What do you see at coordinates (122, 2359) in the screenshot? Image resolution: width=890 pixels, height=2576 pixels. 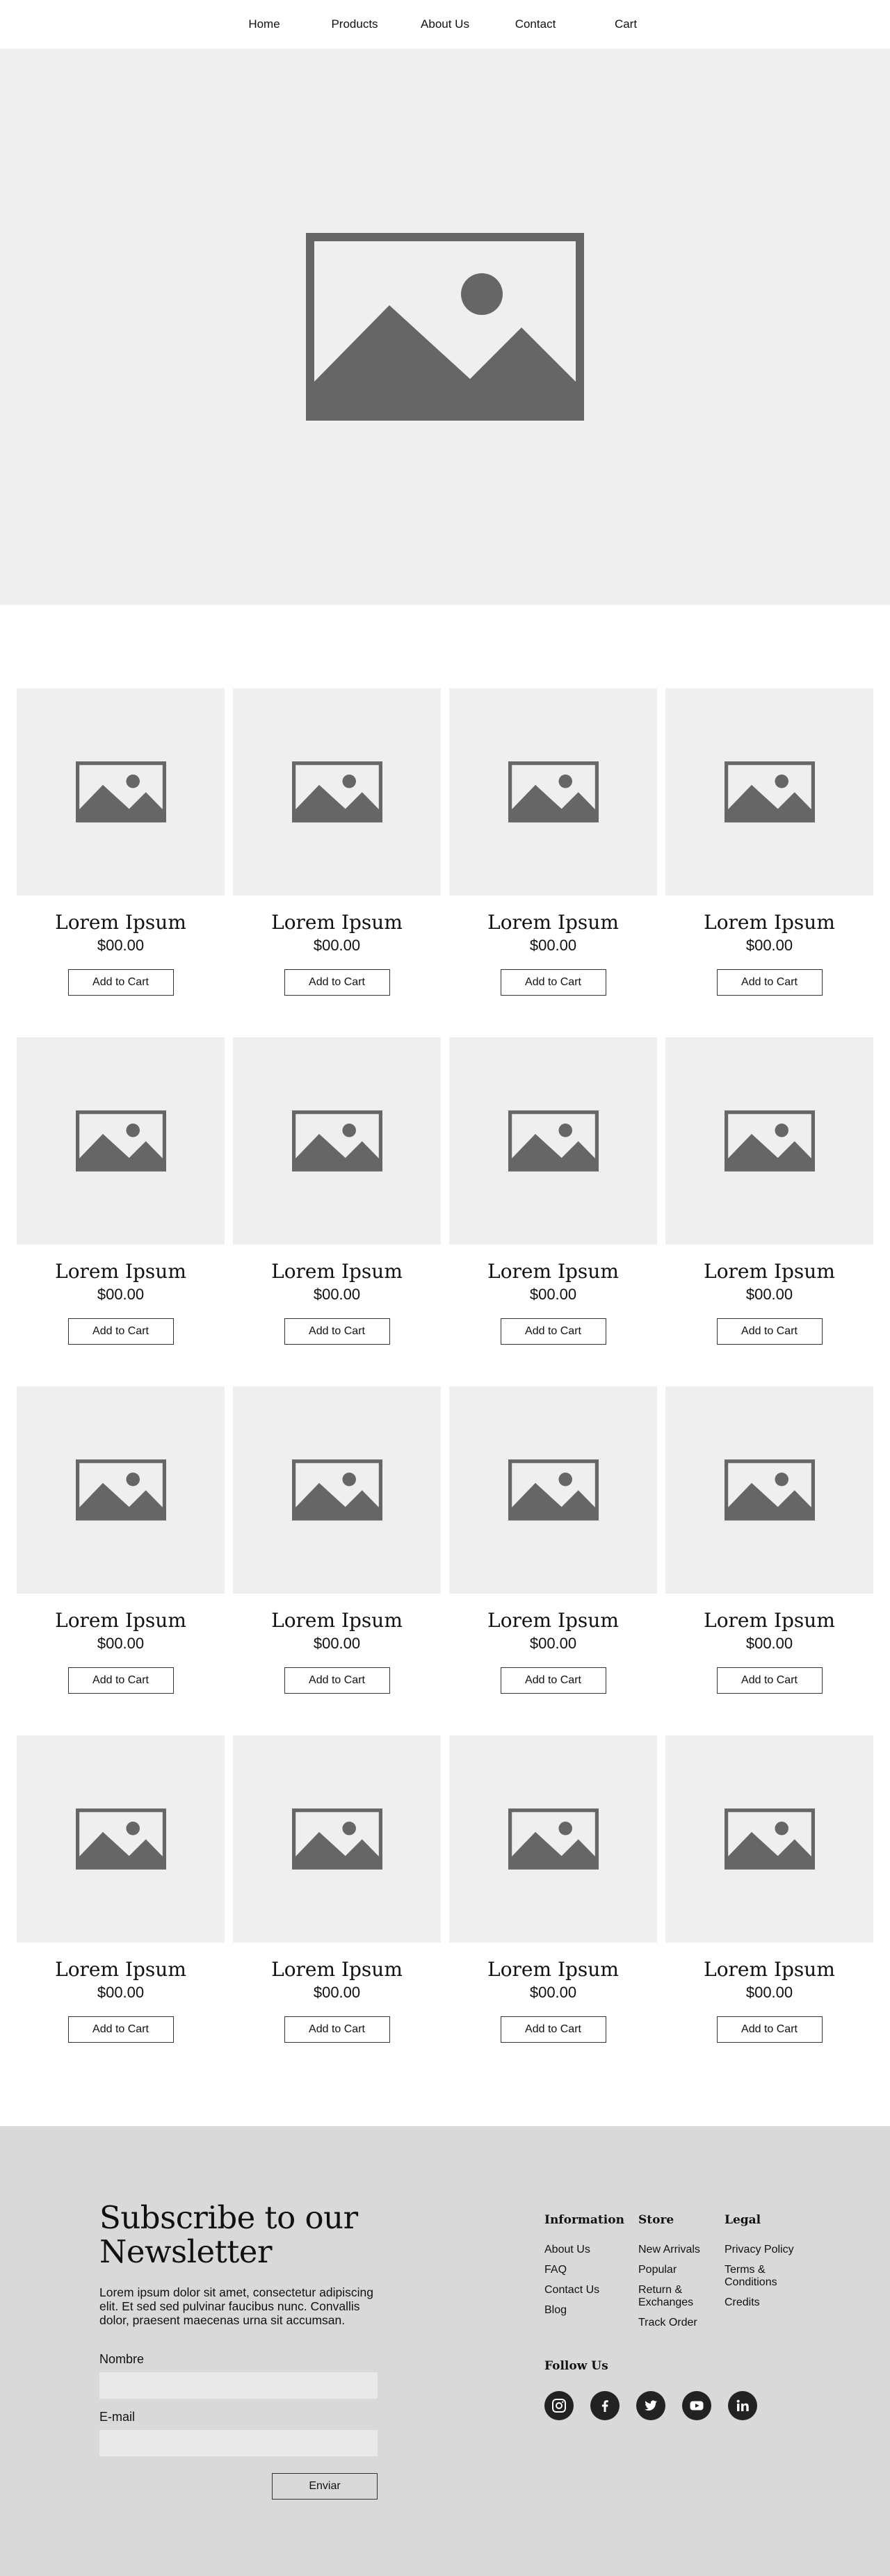 I see `name-label: Nombre` at bounding box center [122, 2359].